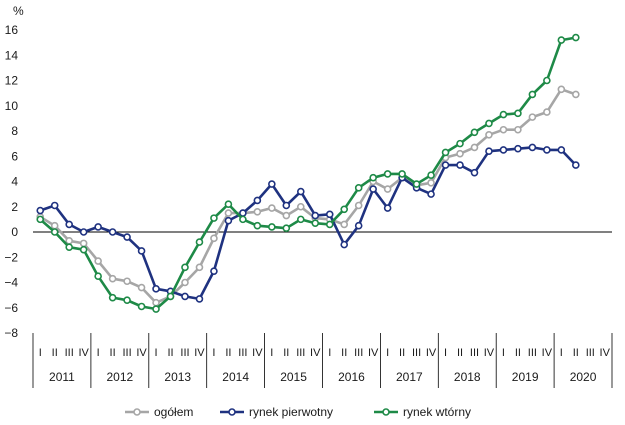 This screenshot has height=425, width=625. I want to click on year-label: 2020, so click(583, 377).